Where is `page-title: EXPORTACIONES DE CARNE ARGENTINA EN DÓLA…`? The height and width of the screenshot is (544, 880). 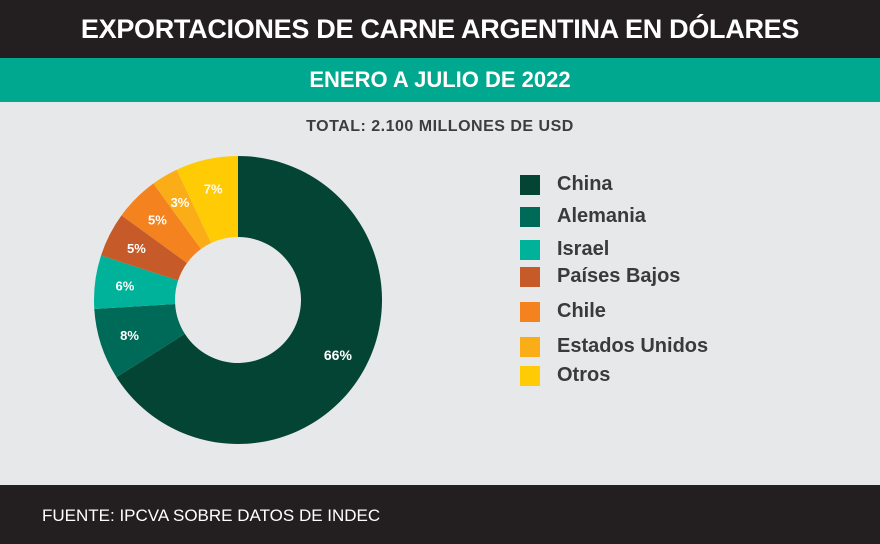 page-title: EXPORTACIONES DE CARNE ARGENTINA EN DÓLA… is located at coordinates (440, 28).